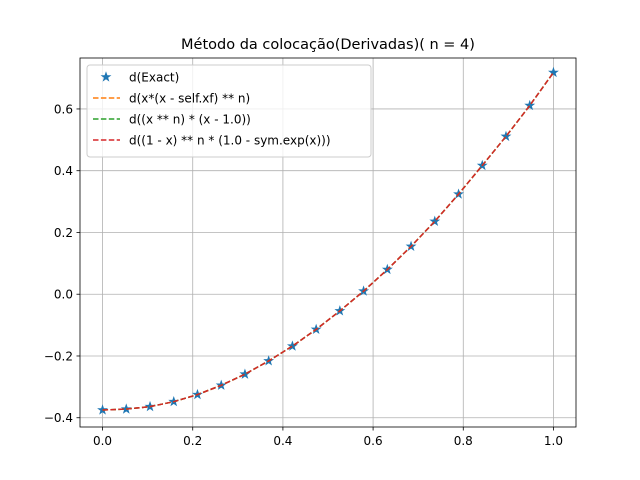  I want to click on chart-title: Método da colocação(Derivadas)( n = 4), so click(328, 45).